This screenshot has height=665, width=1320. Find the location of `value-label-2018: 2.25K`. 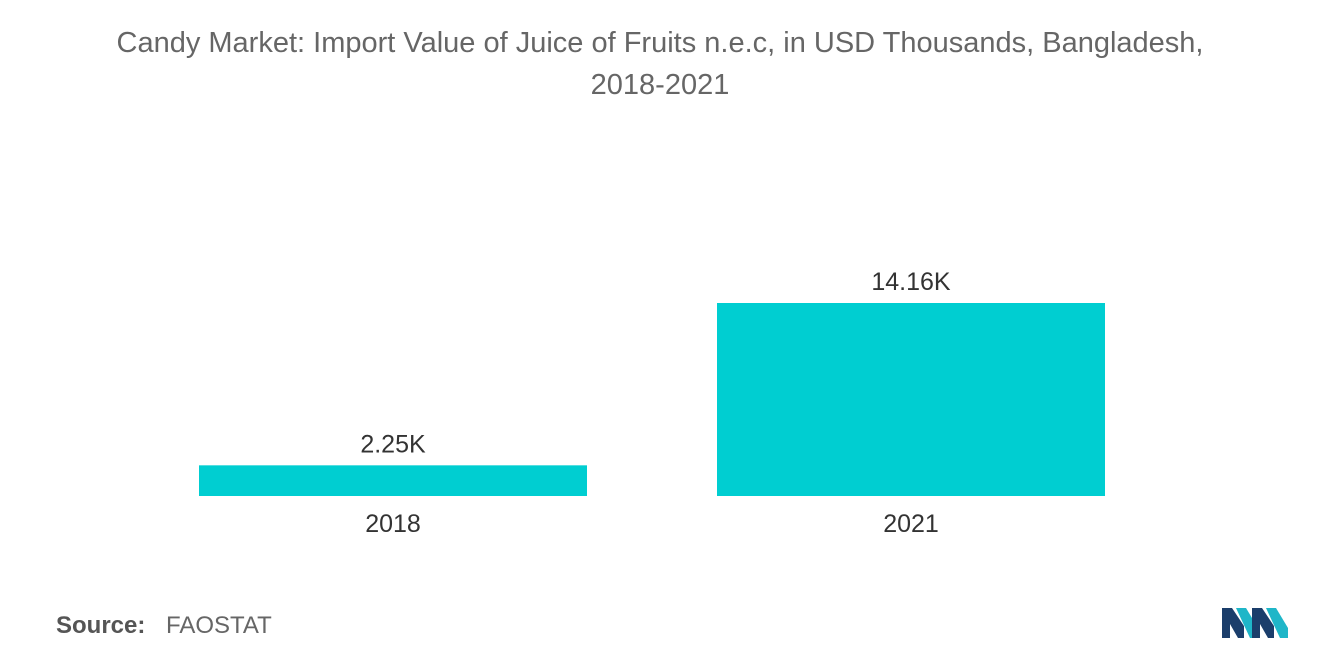

value-label-2018: 2.25K is located at coordinates (393, 444).